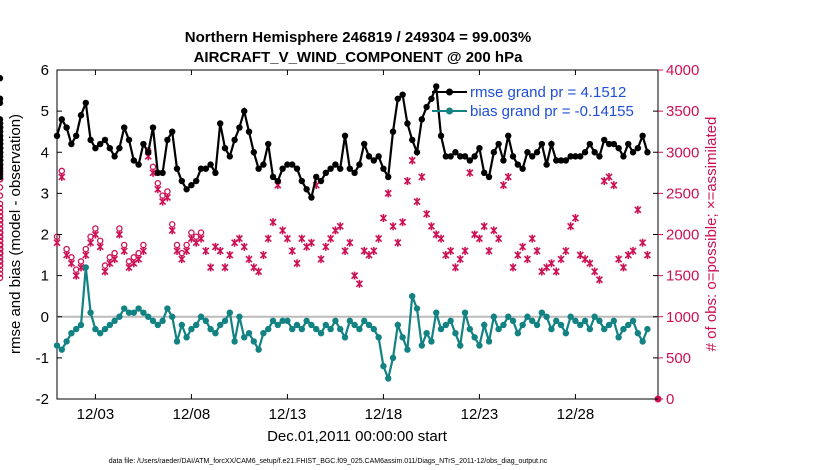  What do you see at coordinates (670, 399) in the screenshot?
I see `right-y-tick-label: 0` at bounding box center [670, 399].